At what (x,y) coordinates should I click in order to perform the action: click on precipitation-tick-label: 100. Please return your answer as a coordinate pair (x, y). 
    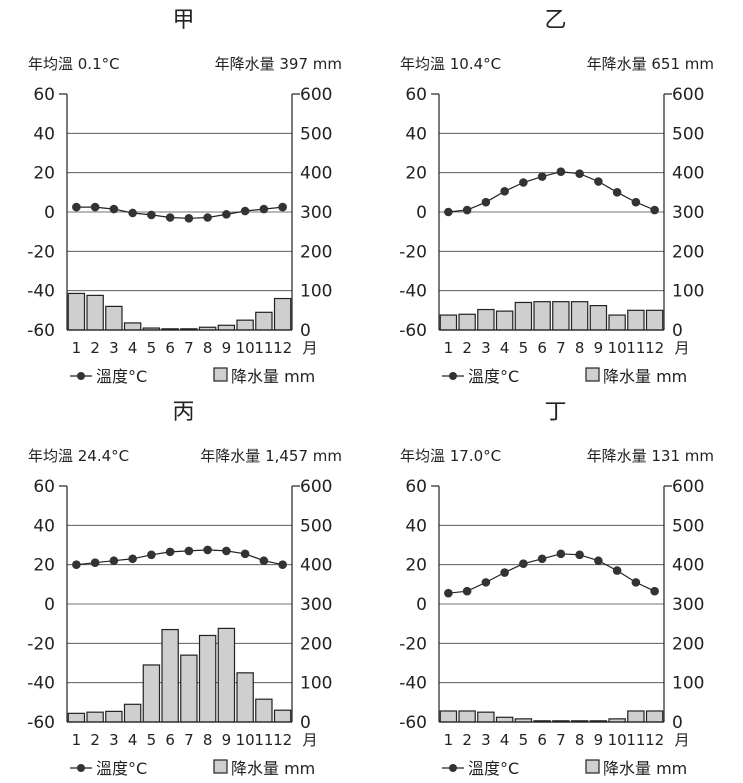
    Looking at the image, I should click on (688, 292).